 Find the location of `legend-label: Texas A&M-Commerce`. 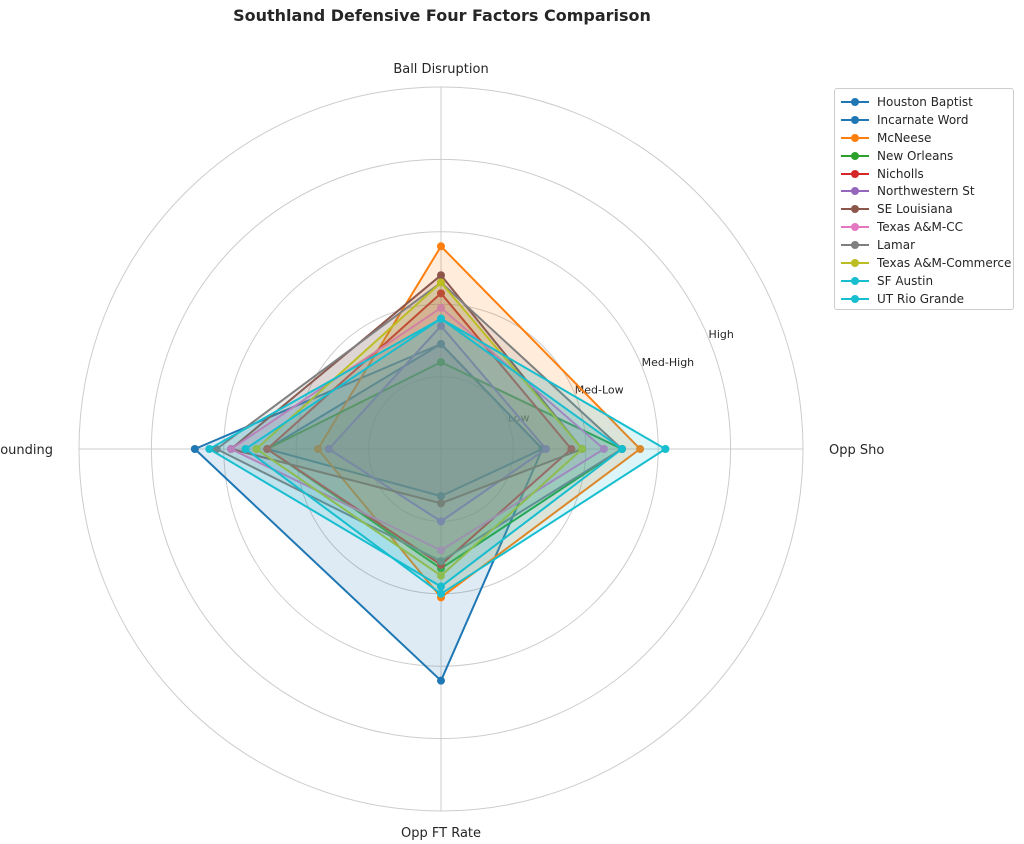

legend-label: Texas A&M-Commerce is located at coordinates (944, 262).